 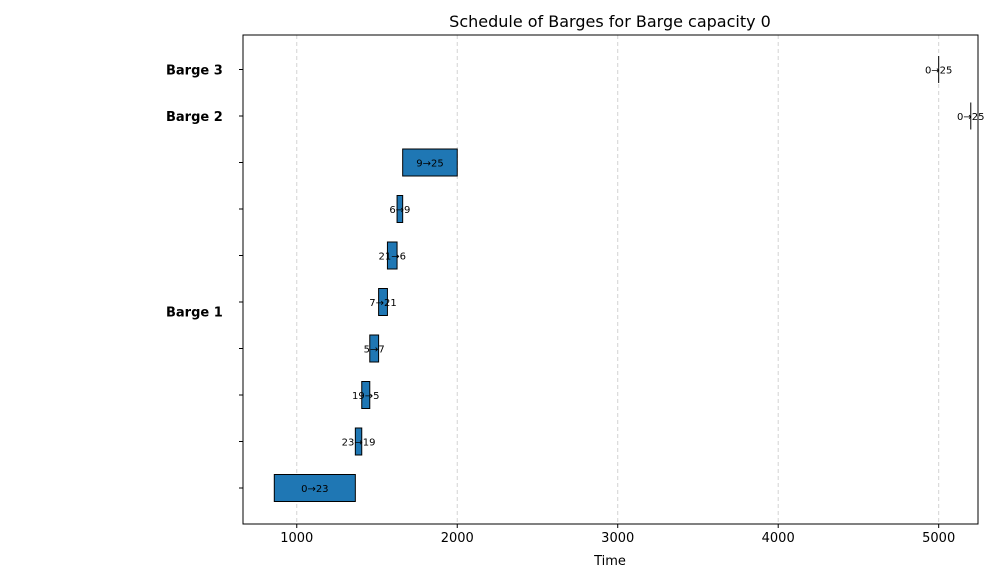 I want to click on barge-group-label: Barge 2, so click(x=194, y=117).